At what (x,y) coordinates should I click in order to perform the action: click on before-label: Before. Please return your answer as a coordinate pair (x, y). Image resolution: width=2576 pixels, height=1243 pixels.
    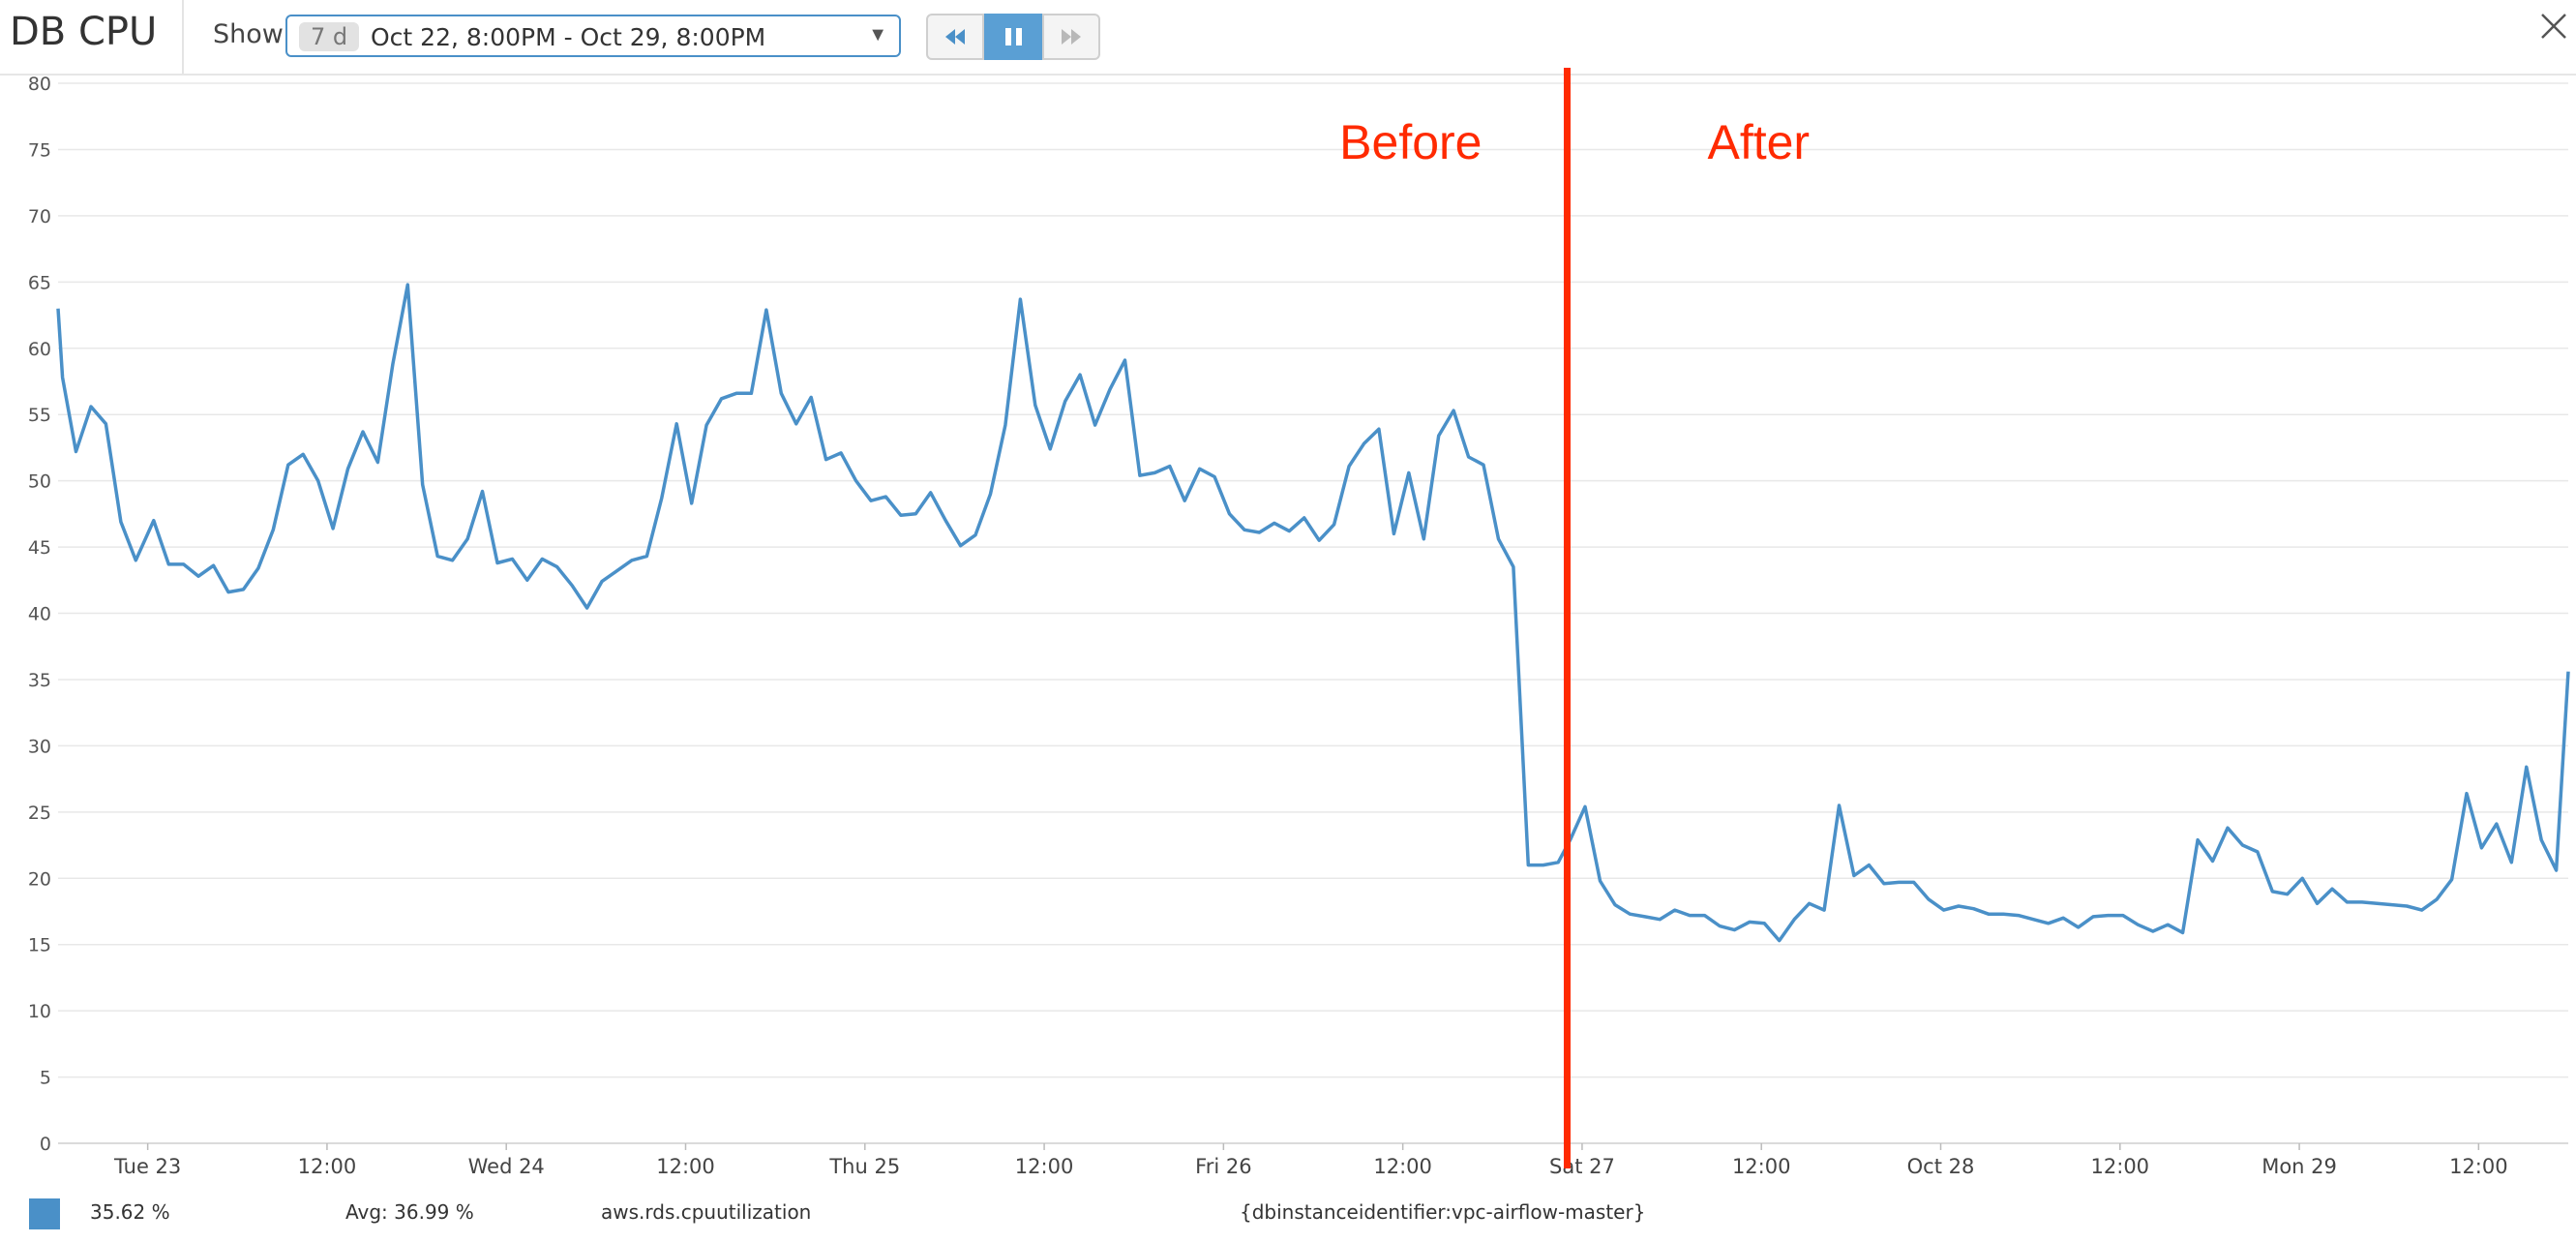
    Looking at the image, I should click on (1410, 142).